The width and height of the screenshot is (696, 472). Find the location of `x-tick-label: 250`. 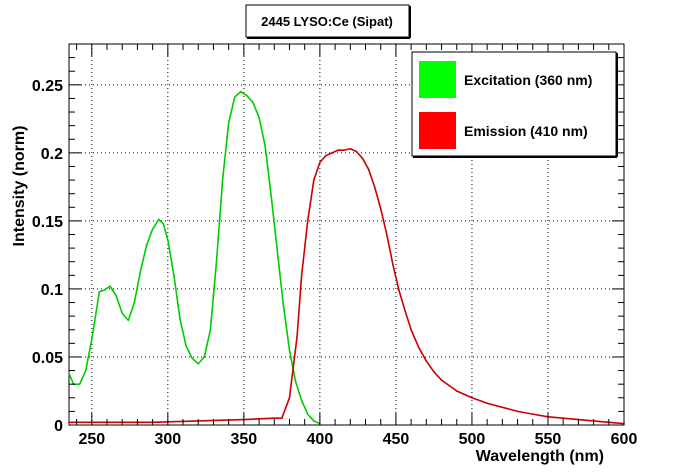

x-tick-label: 250 is located at coordinates (91, 439).